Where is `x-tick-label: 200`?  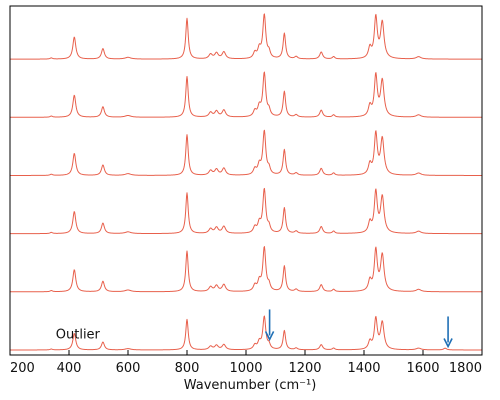 x-tick-label: 200 is located at coordinates (22, 368).